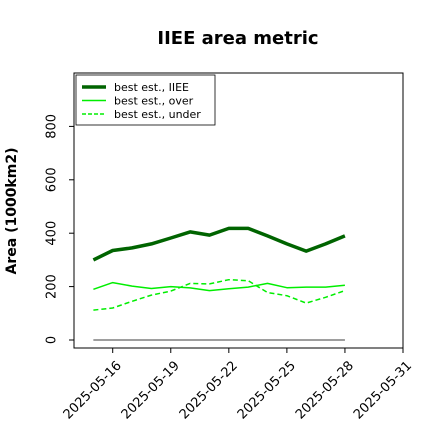 This screenshot has height=440, width=440. I want to click on chart-title: IIEE area metric, so click(237, 38).